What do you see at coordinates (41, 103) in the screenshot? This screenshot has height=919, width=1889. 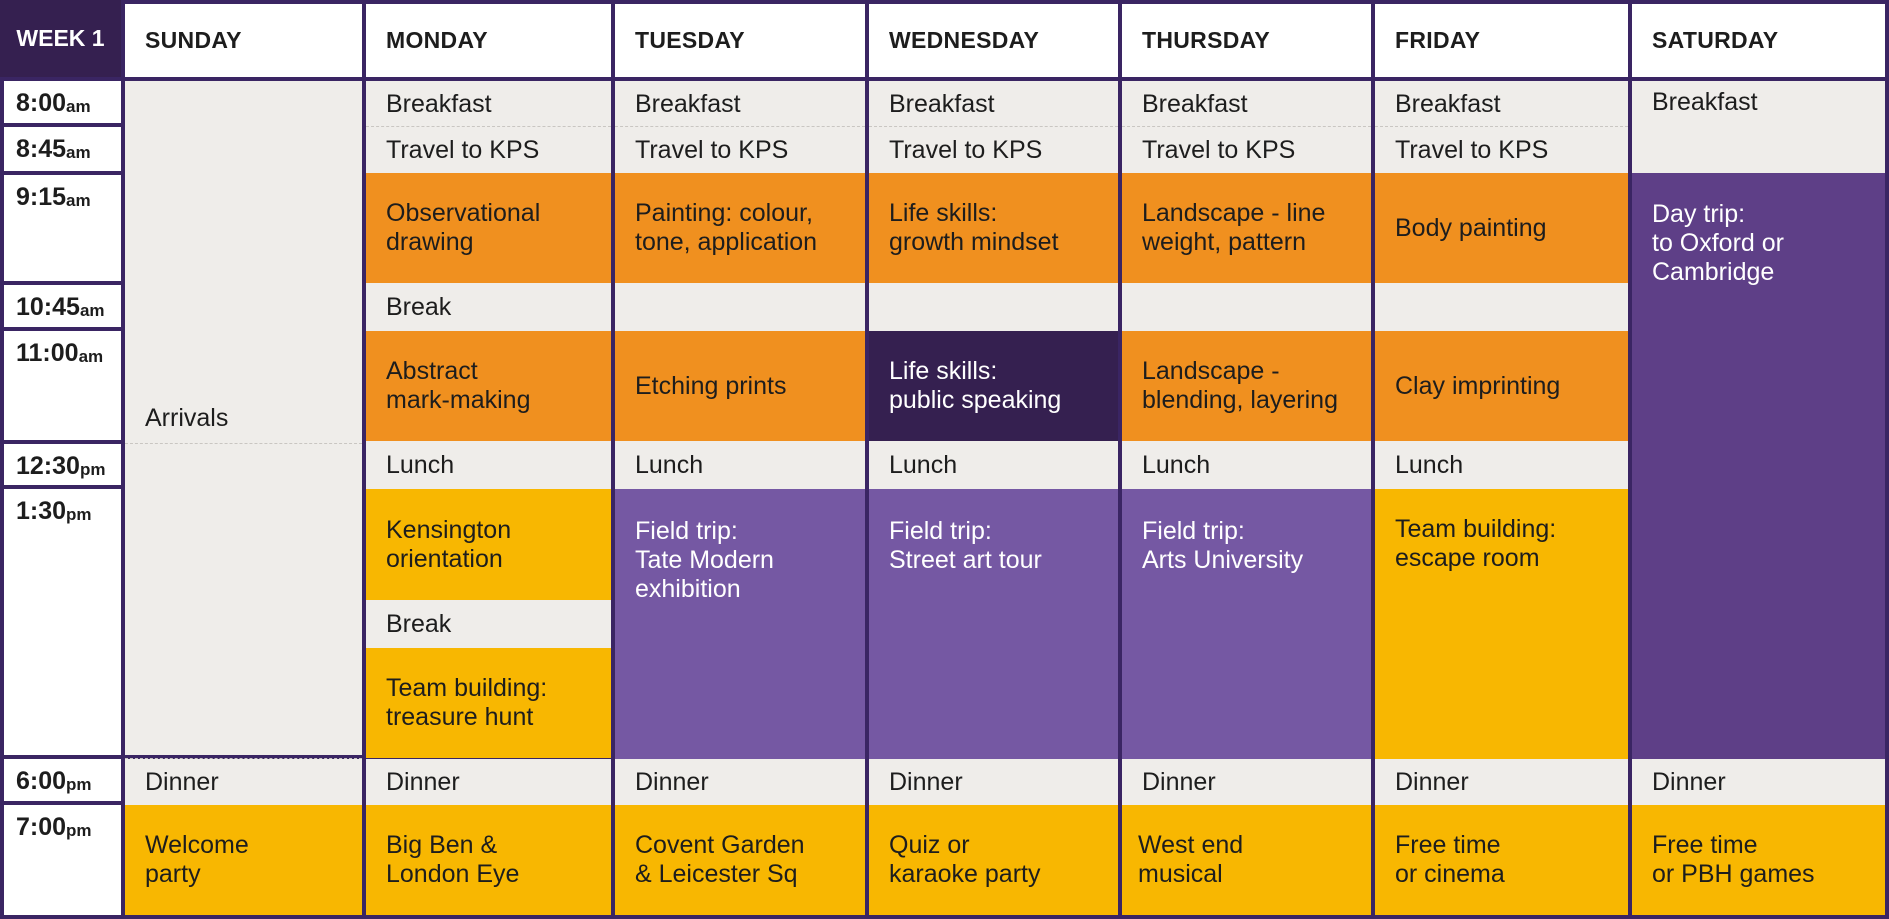 I see `time-hour: 8:00` at bounding box center [41, 103].